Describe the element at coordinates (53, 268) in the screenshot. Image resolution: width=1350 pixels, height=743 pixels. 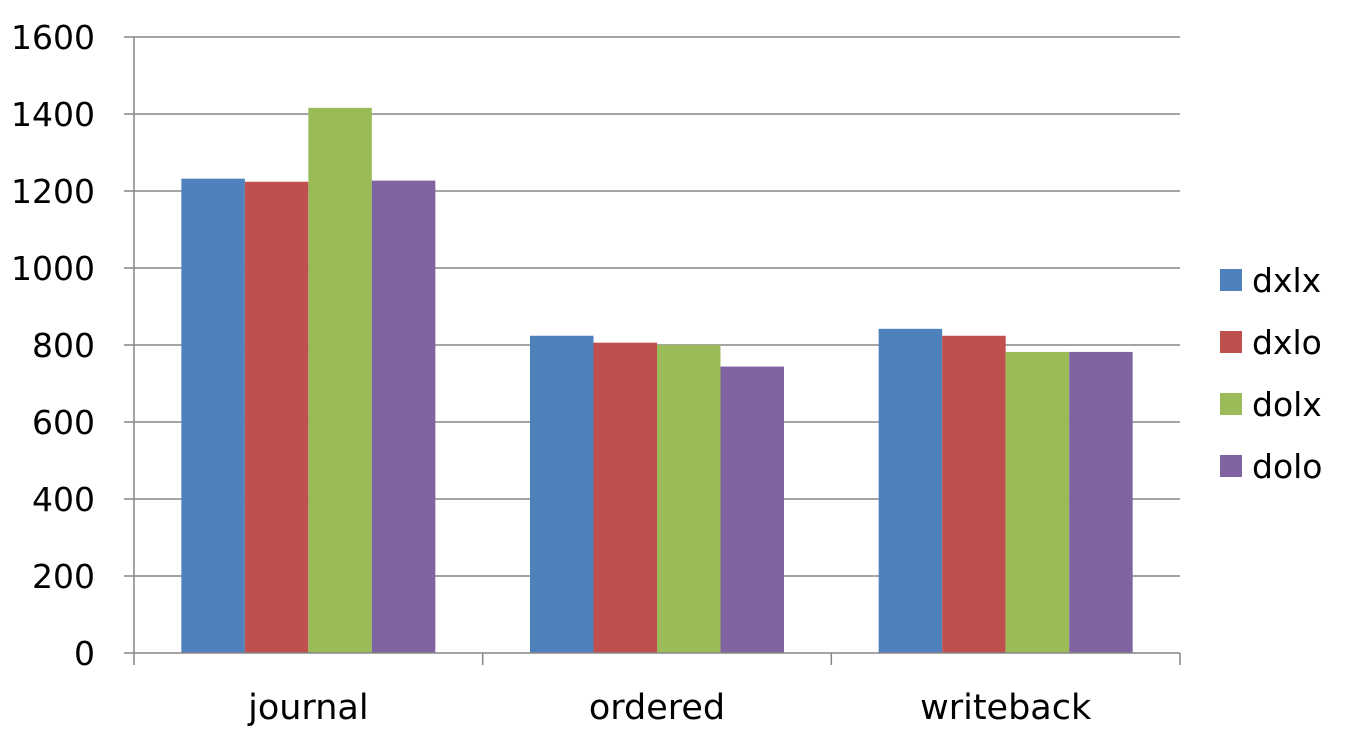
I see `y-tick-label: 1000` at that location.